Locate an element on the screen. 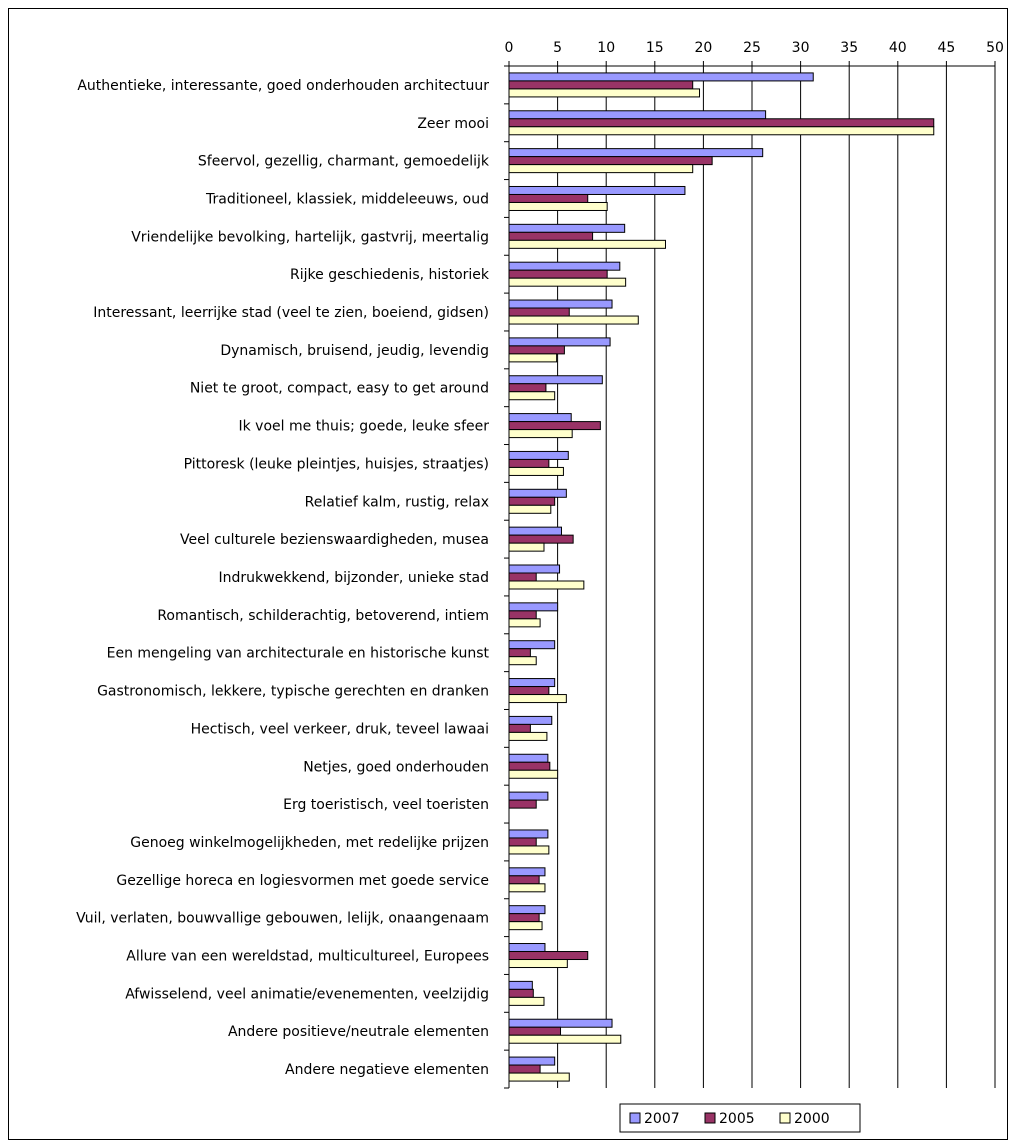 The width and height of the screenshot is (1011, 1143). category-label: Traditioneel, klassiek, middeleeuws, oud is located at coordinates (347, 199).